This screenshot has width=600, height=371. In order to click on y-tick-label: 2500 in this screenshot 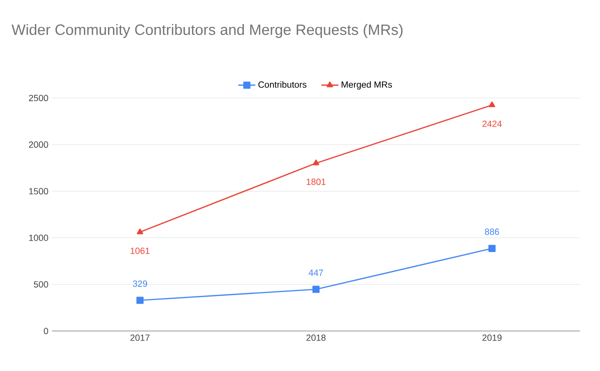, I will do `click(38, 98)`.